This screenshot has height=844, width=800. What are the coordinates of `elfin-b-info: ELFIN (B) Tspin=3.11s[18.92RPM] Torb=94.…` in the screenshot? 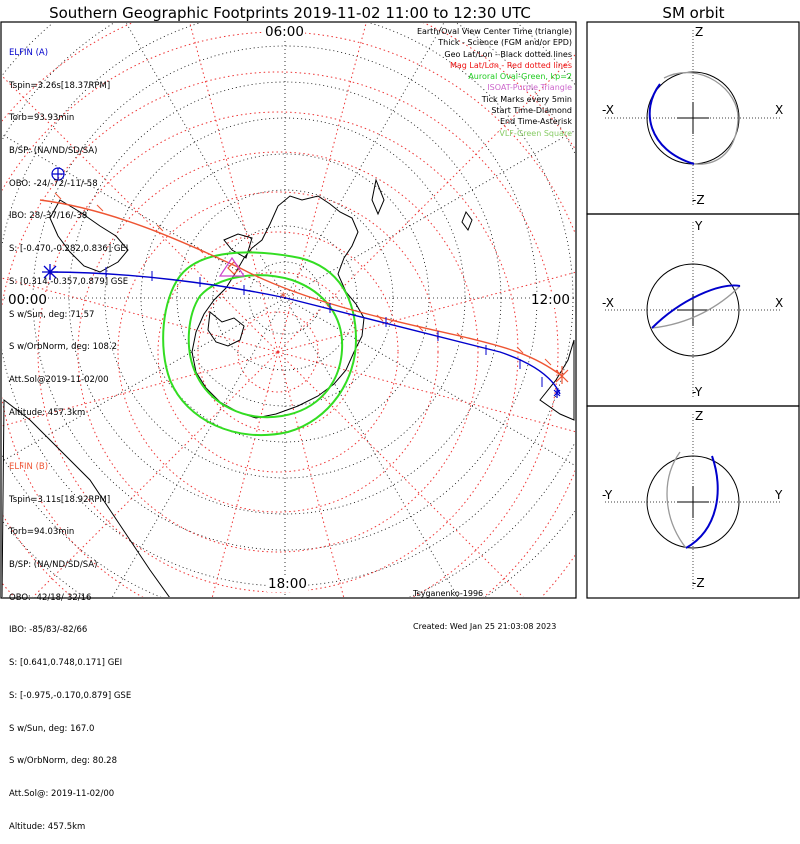 It's located at (70, 642).